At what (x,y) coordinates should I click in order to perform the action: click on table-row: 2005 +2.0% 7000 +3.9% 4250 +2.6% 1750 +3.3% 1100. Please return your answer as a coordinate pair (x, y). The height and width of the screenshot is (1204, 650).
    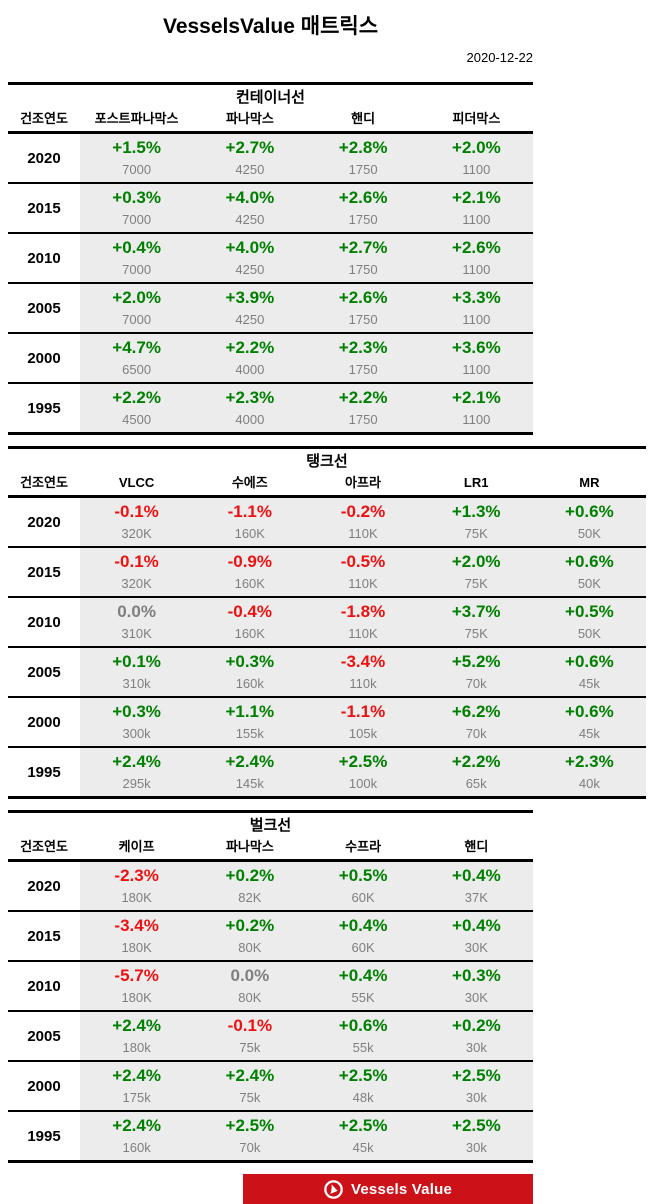
    Looking at the image, I should click on (270, 307).